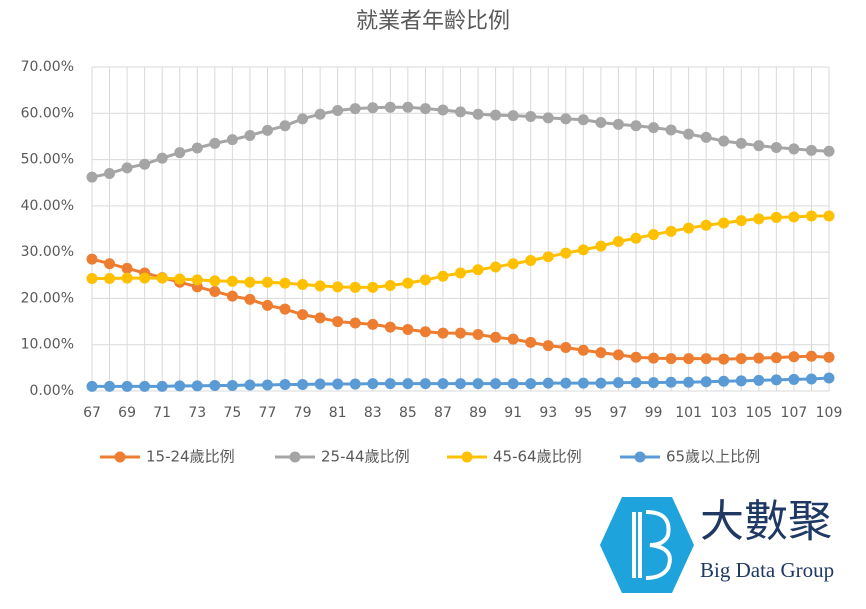 The height and width of the screenshot is (609, 866). What do you see at coordinates (766, 521) in the screenshot?
I see `logo-name: 大數聚` at bounding box center [766, 521].